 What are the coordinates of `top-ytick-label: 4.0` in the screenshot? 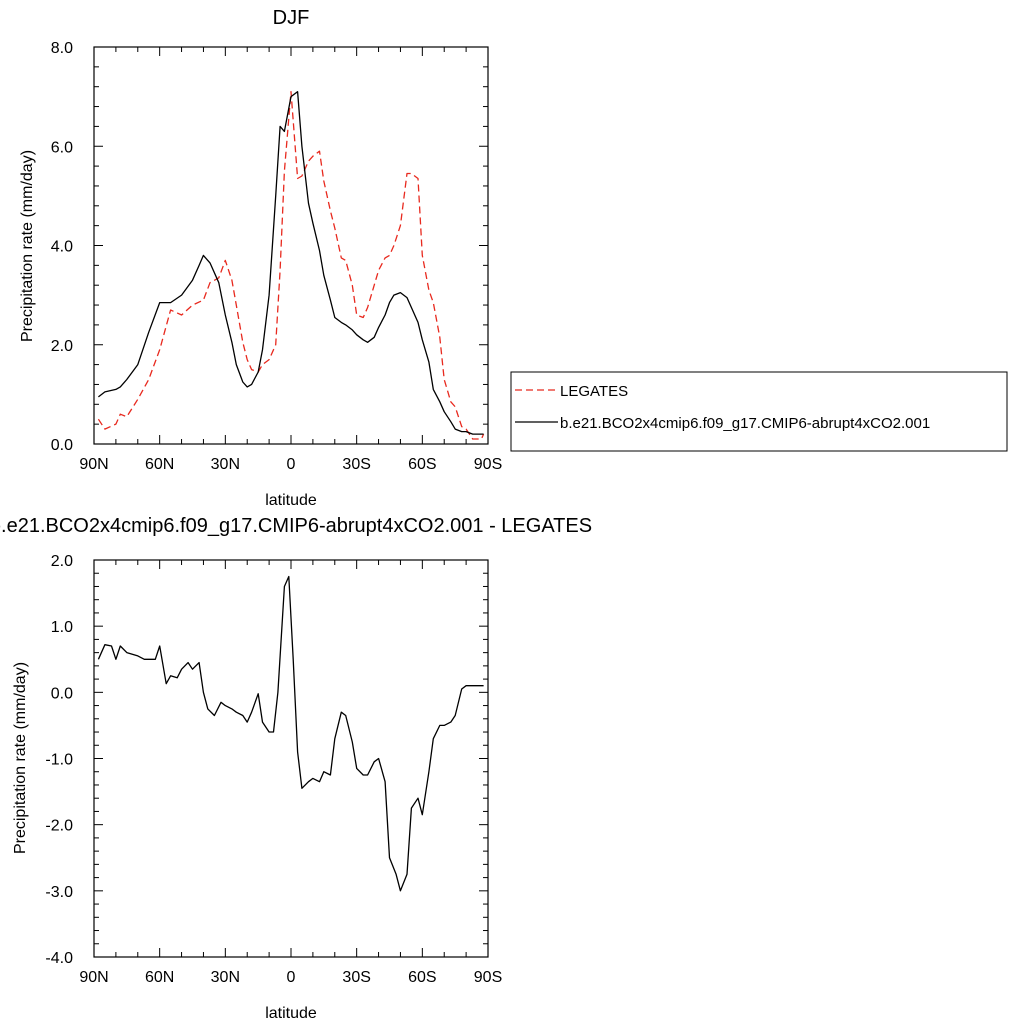 It's located at (62, 247).